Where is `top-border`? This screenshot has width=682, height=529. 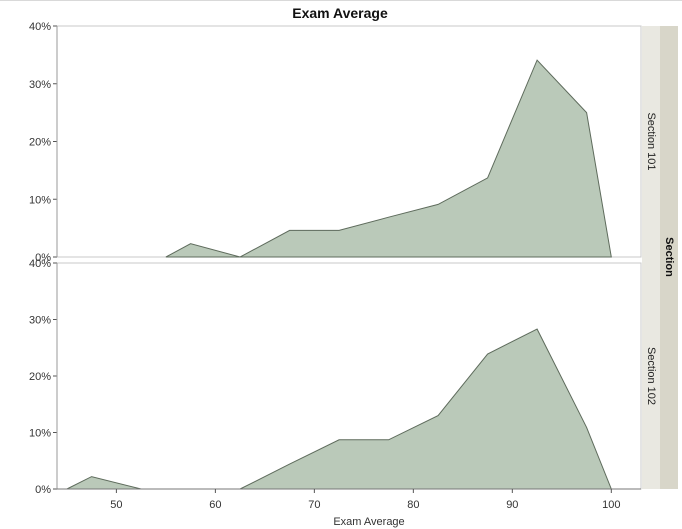 top-border is located at coordinates (341, 0).